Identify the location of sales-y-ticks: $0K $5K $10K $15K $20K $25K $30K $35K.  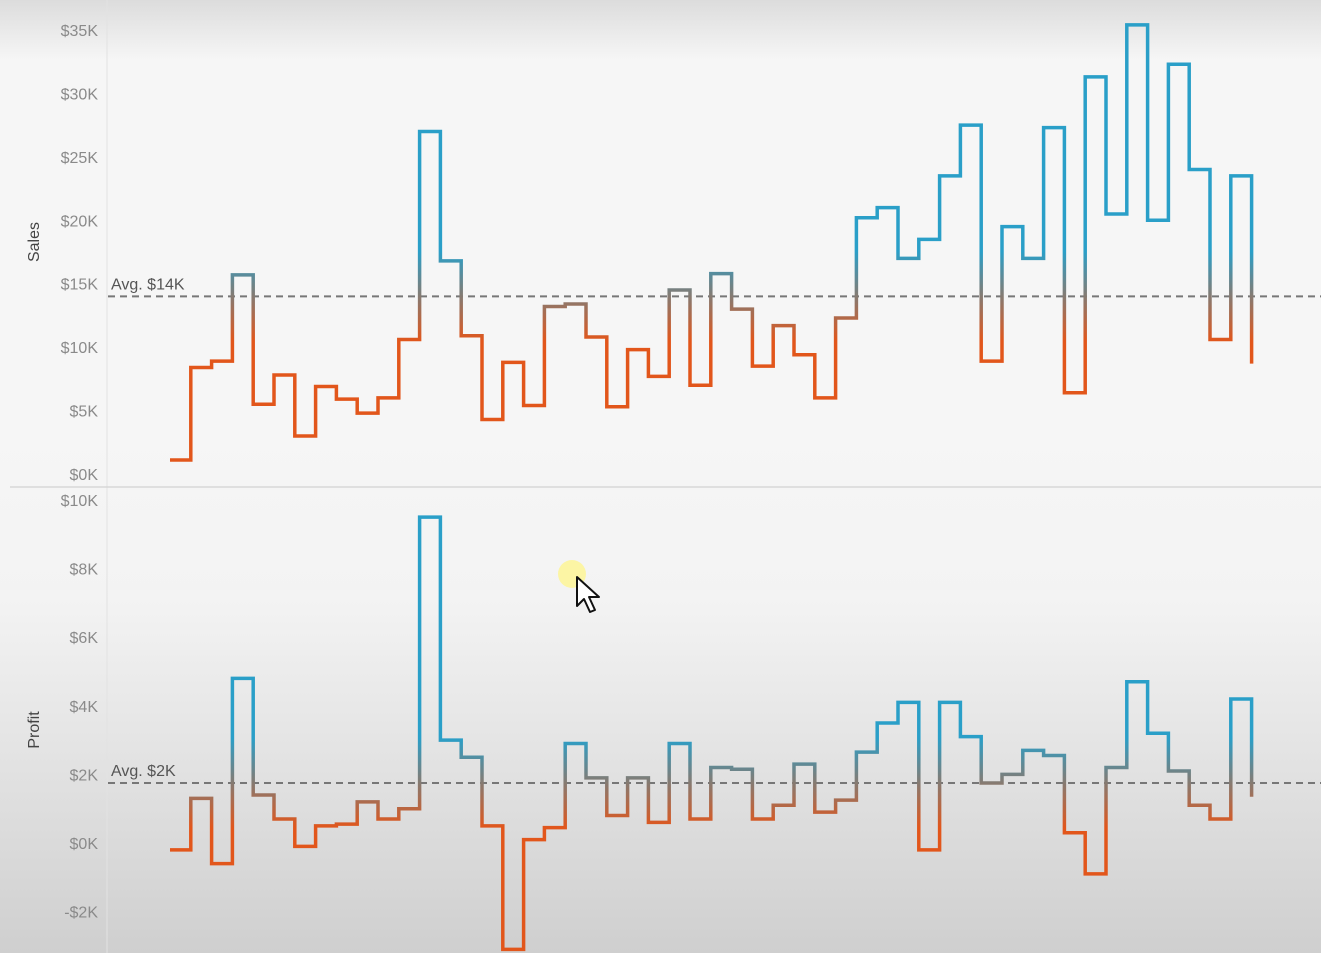
(80, 253).